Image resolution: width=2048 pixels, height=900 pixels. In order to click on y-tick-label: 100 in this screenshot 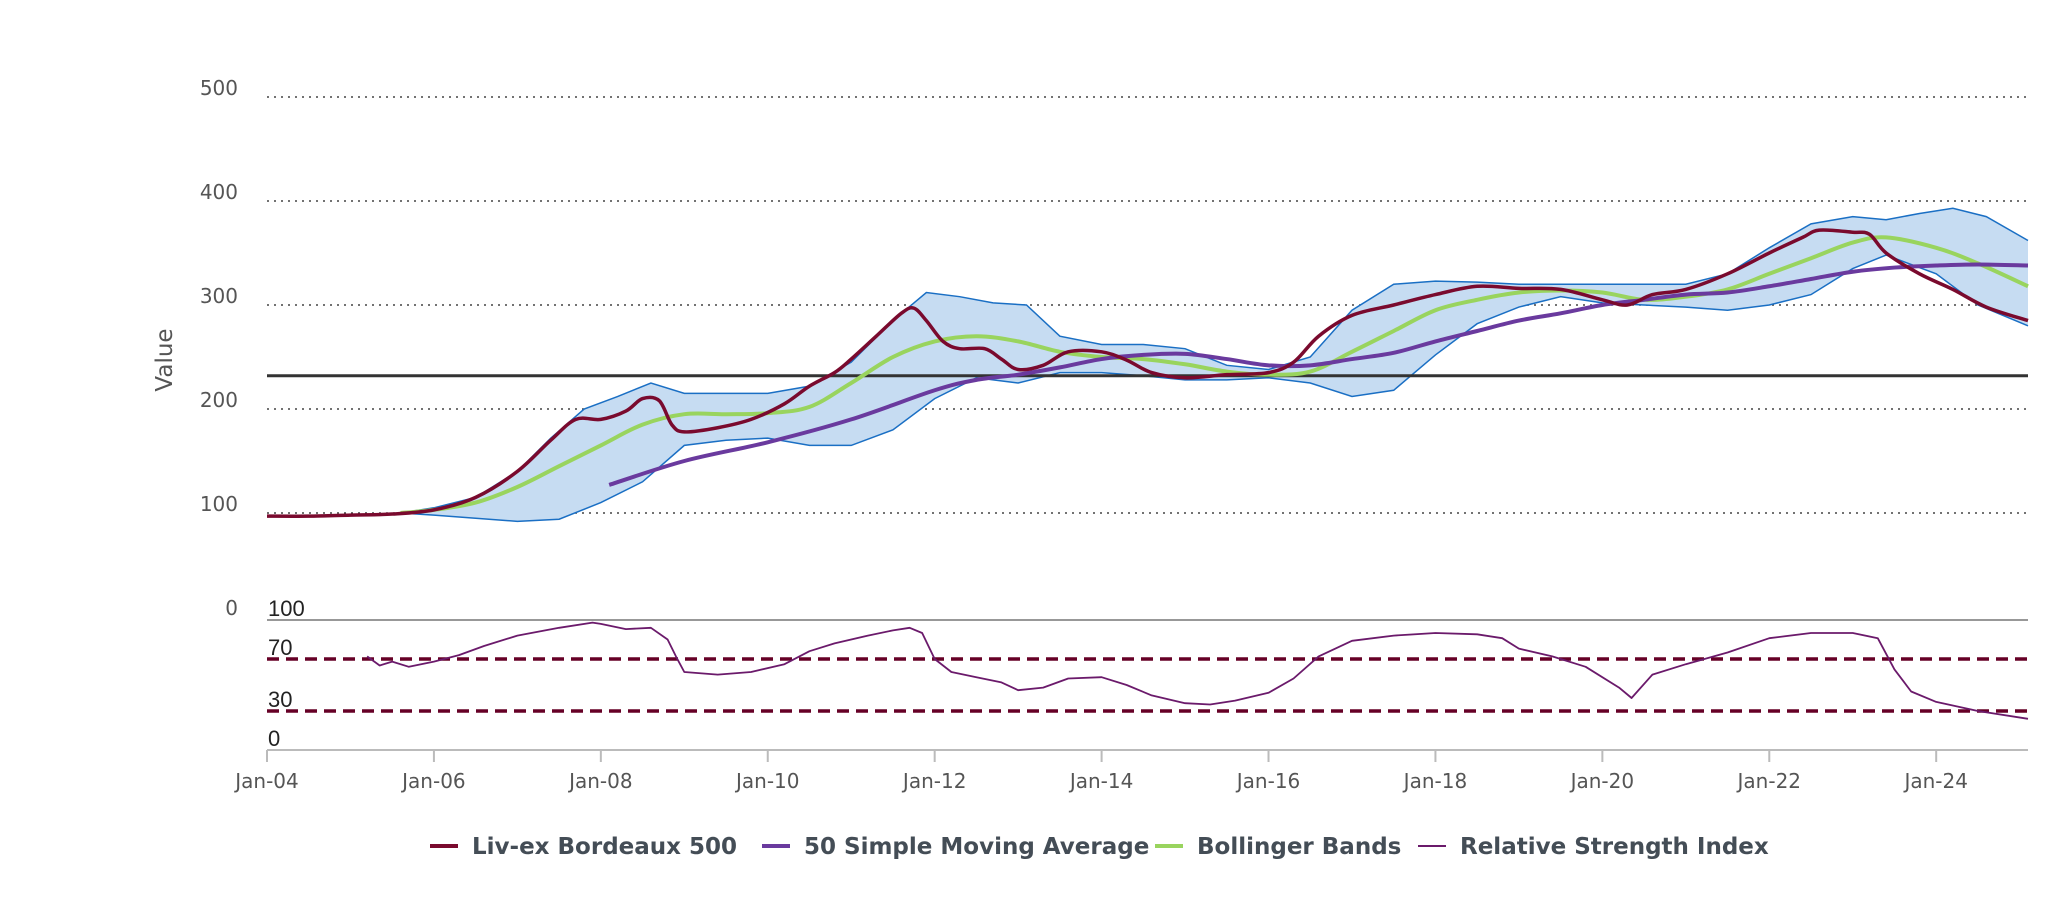, I will do `click(219, 504)`.